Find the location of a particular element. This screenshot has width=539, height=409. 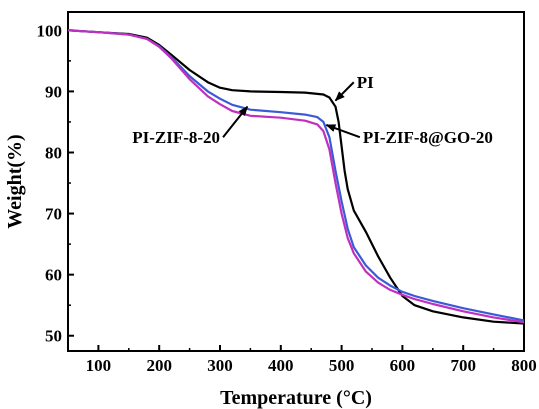

x-tick-label: 500 is located at coordinates (342, 365).